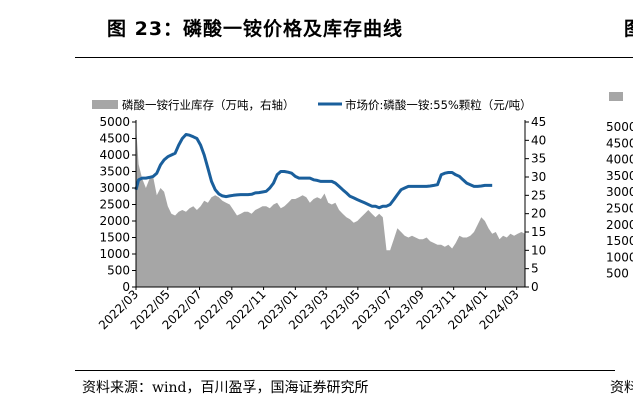 This screenshot has width=633, height=408. What do you see at coordinates (208, 105) in the screenshot?
I see `legend-inventory-label: 磷酸一铵行业库存（万吨，右轴）` at bounding box center [208, 105].